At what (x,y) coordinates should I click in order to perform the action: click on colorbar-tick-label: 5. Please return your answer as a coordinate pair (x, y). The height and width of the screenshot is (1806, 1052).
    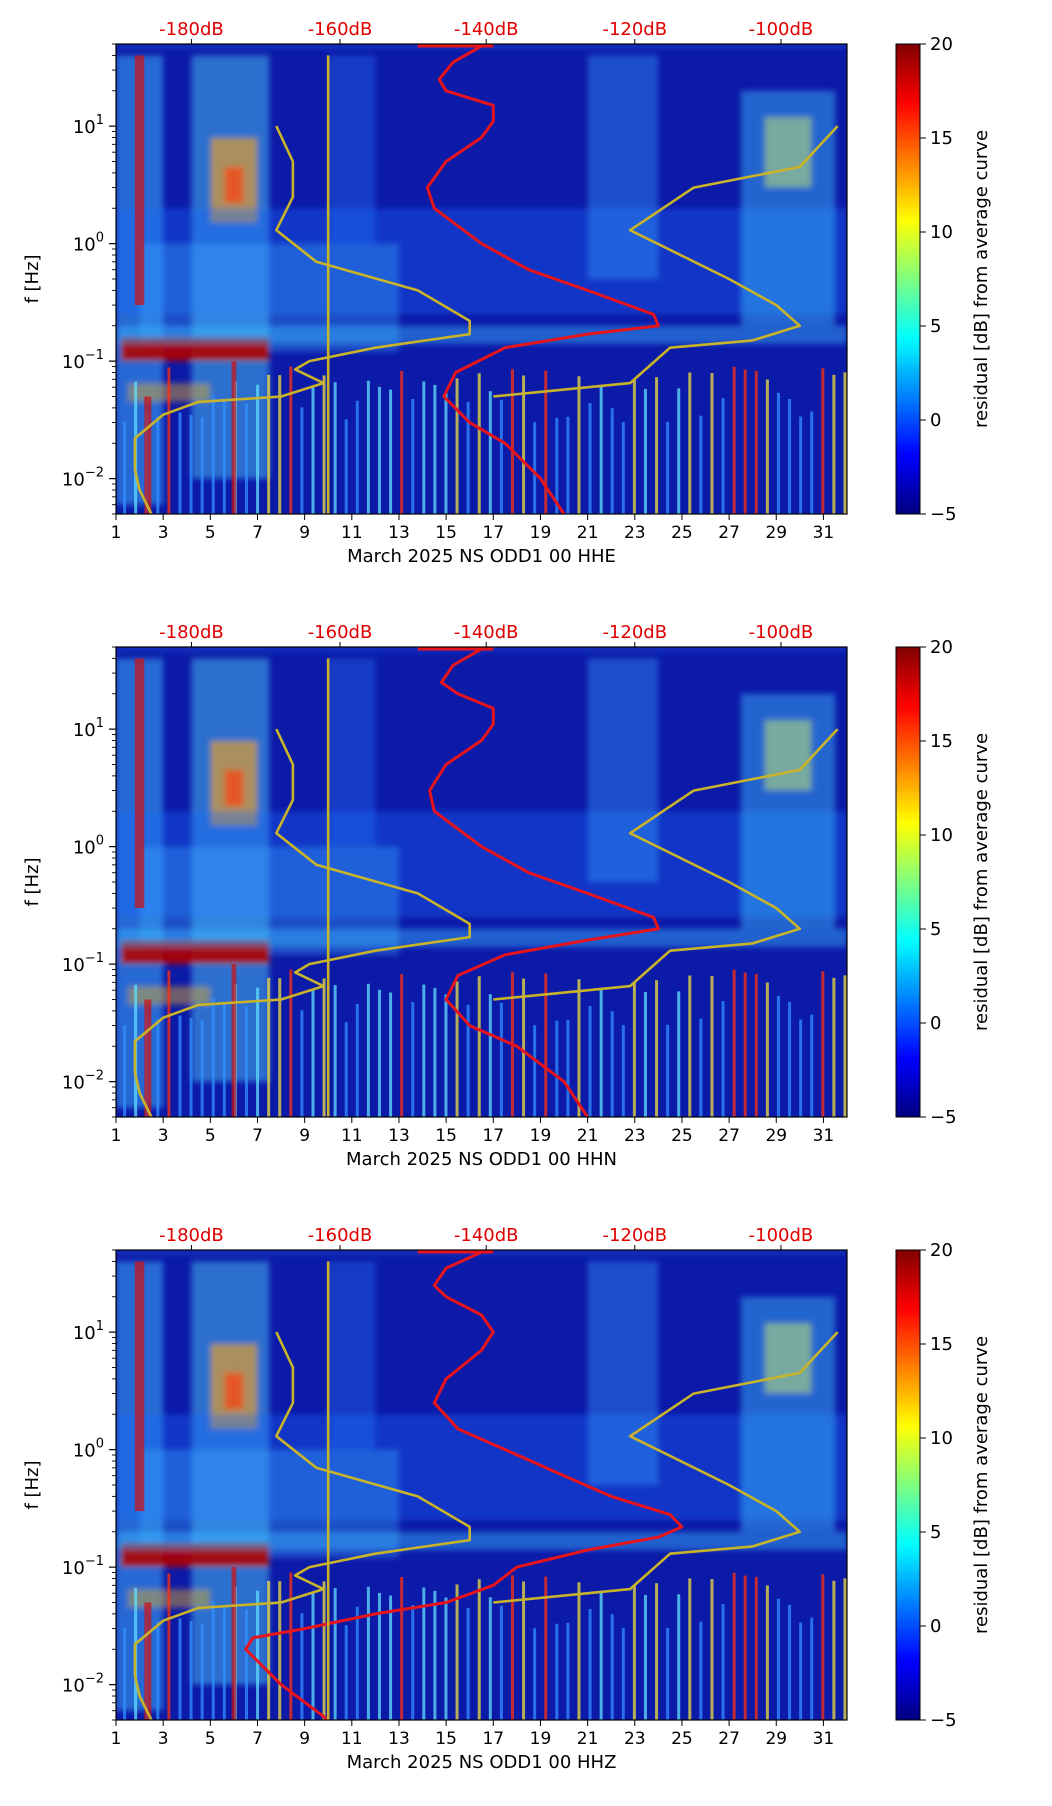
    Looking at the image, I should click on (935, 326).